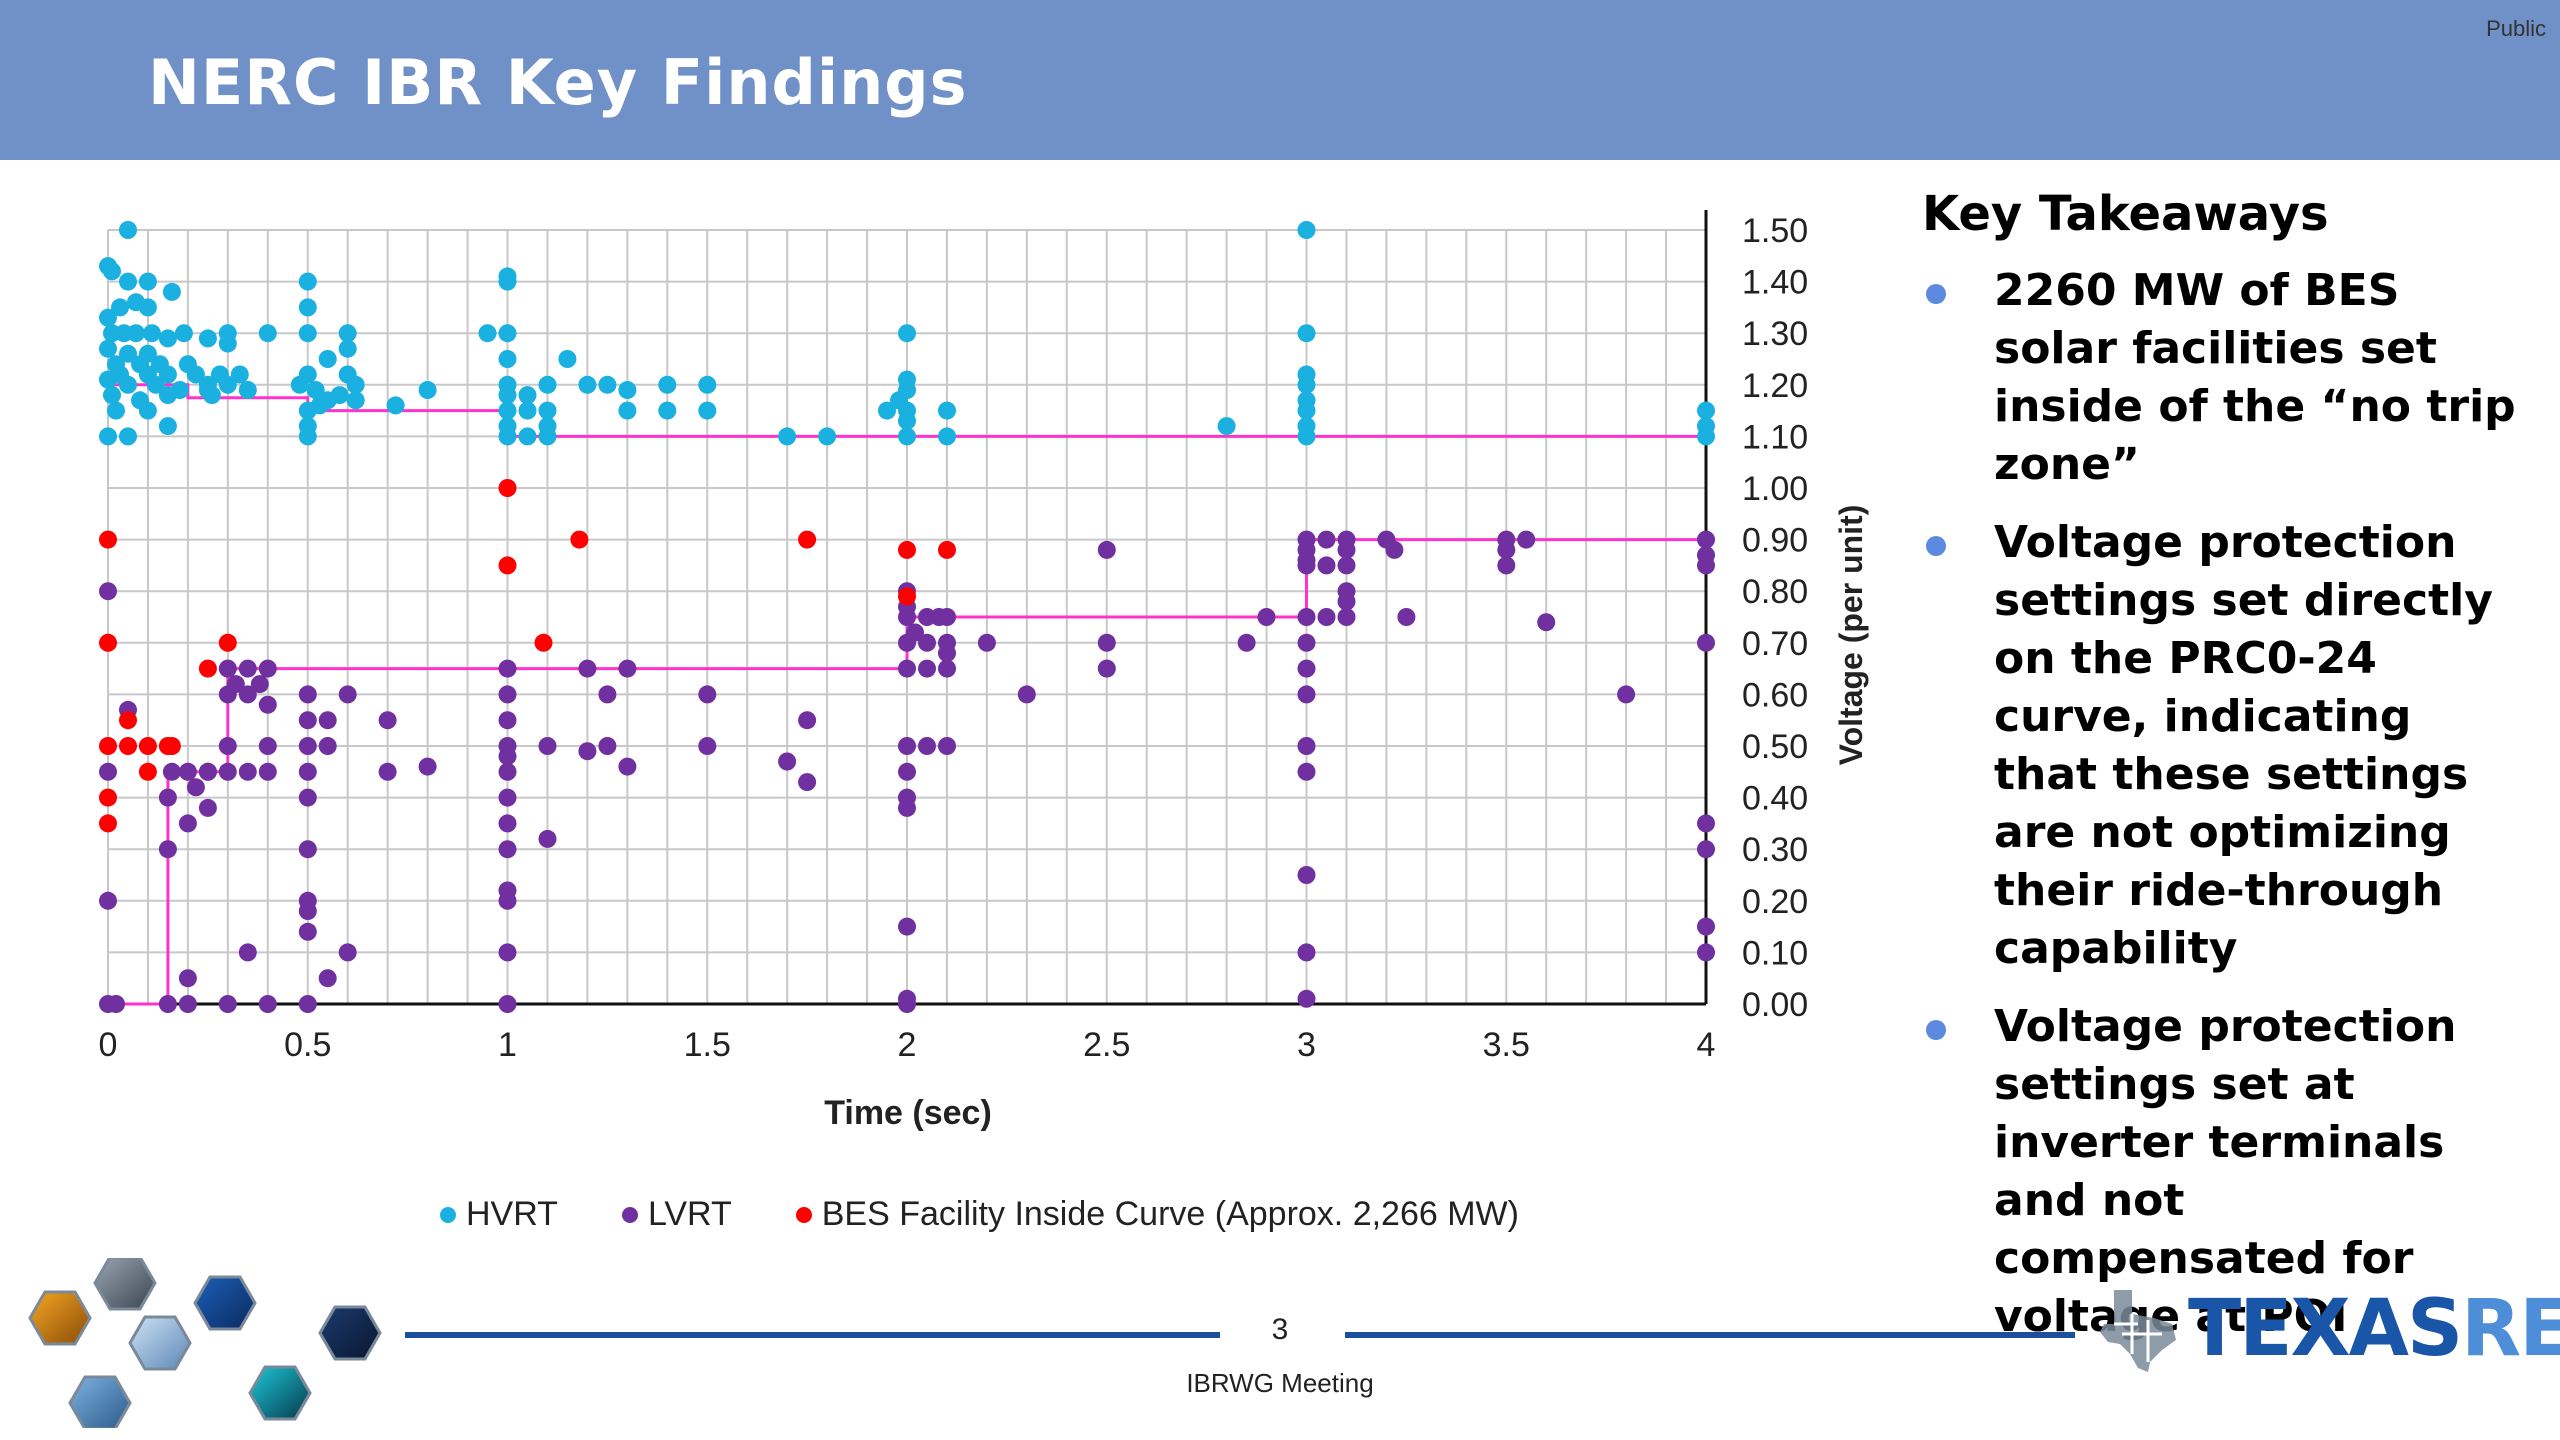 The width and height of the screenshot is (2560, 1440). What do you see at coordinates (812, 1335) in the screenshot?
I see `footer-rule-left` at bounding box center [812, 1335].